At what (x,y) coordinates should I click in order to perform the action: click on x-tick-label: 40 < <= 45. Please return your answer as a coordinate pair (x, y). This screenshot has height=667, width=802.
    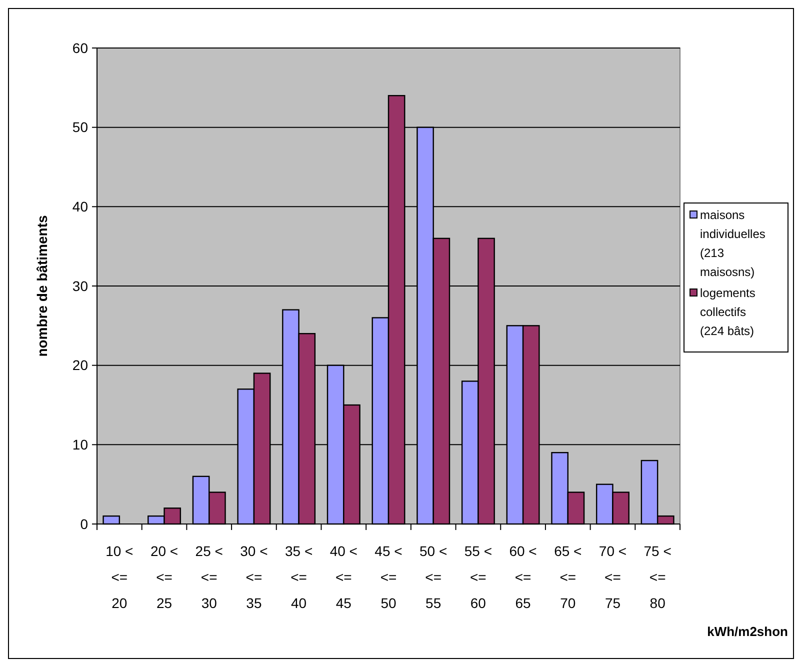
    Looking at the image, I should click on (344, 577).